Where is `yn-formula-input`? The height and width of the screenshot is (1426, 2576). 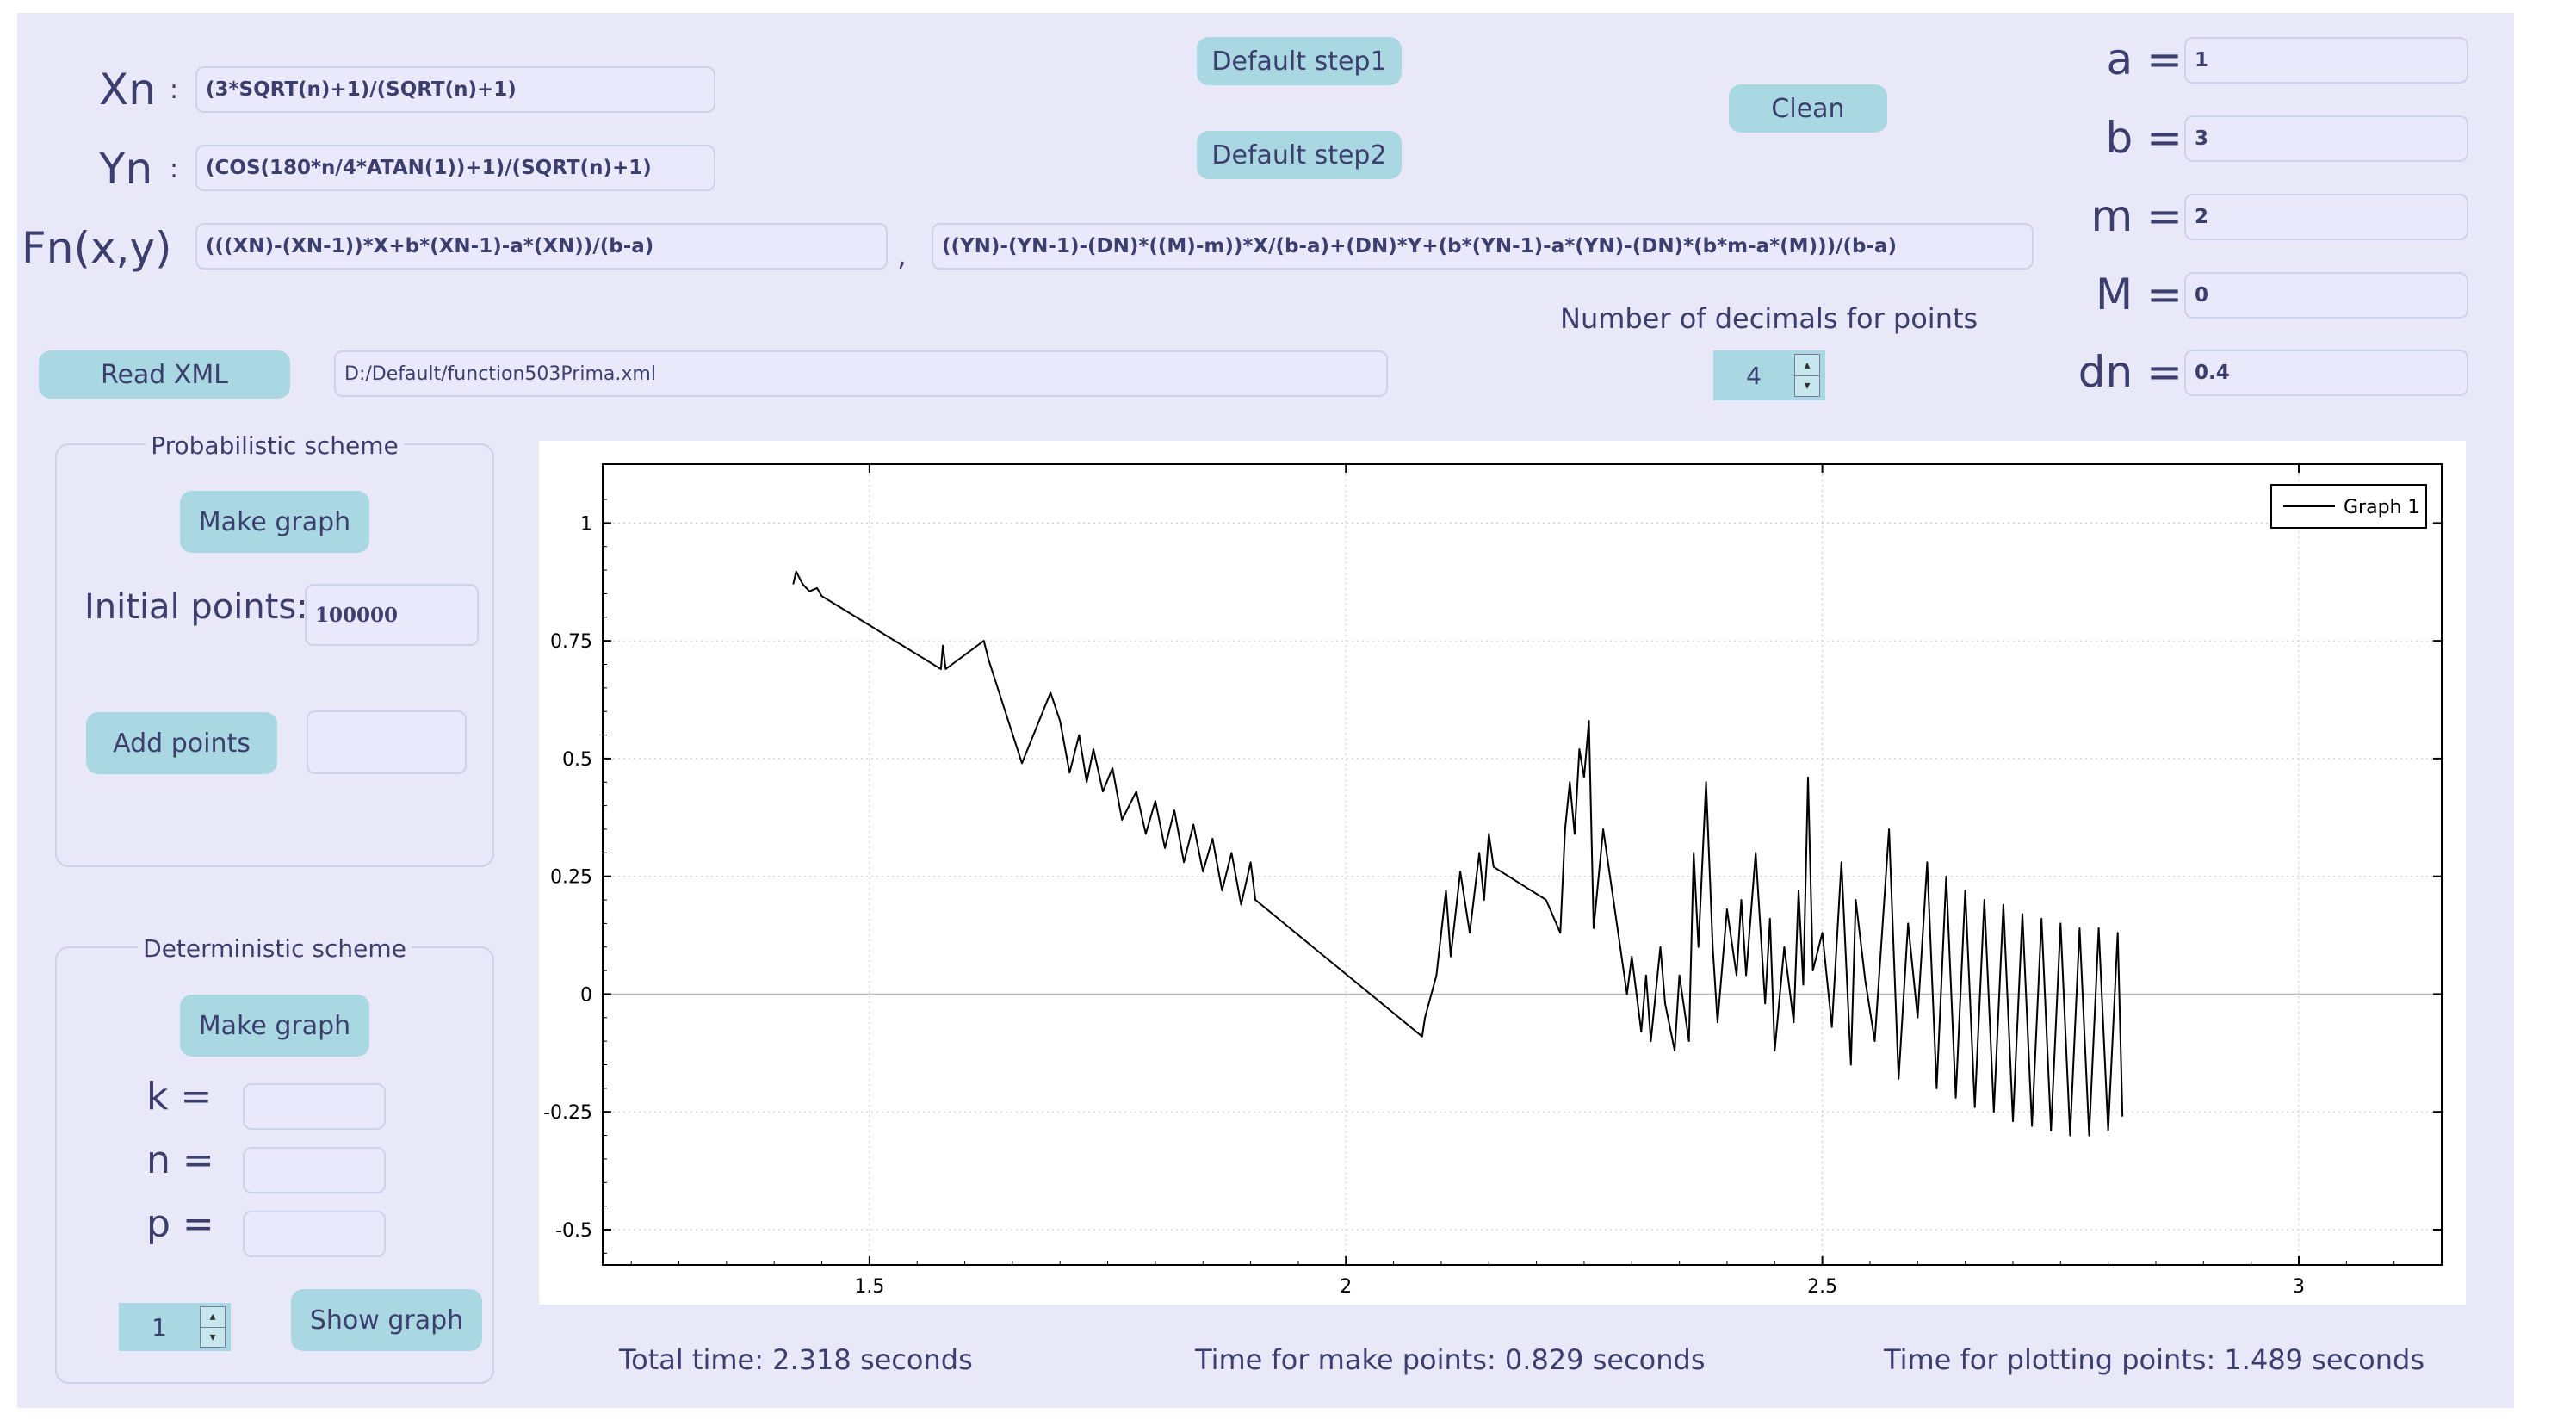 yn-formula-input is located at coordinates (455, 168).